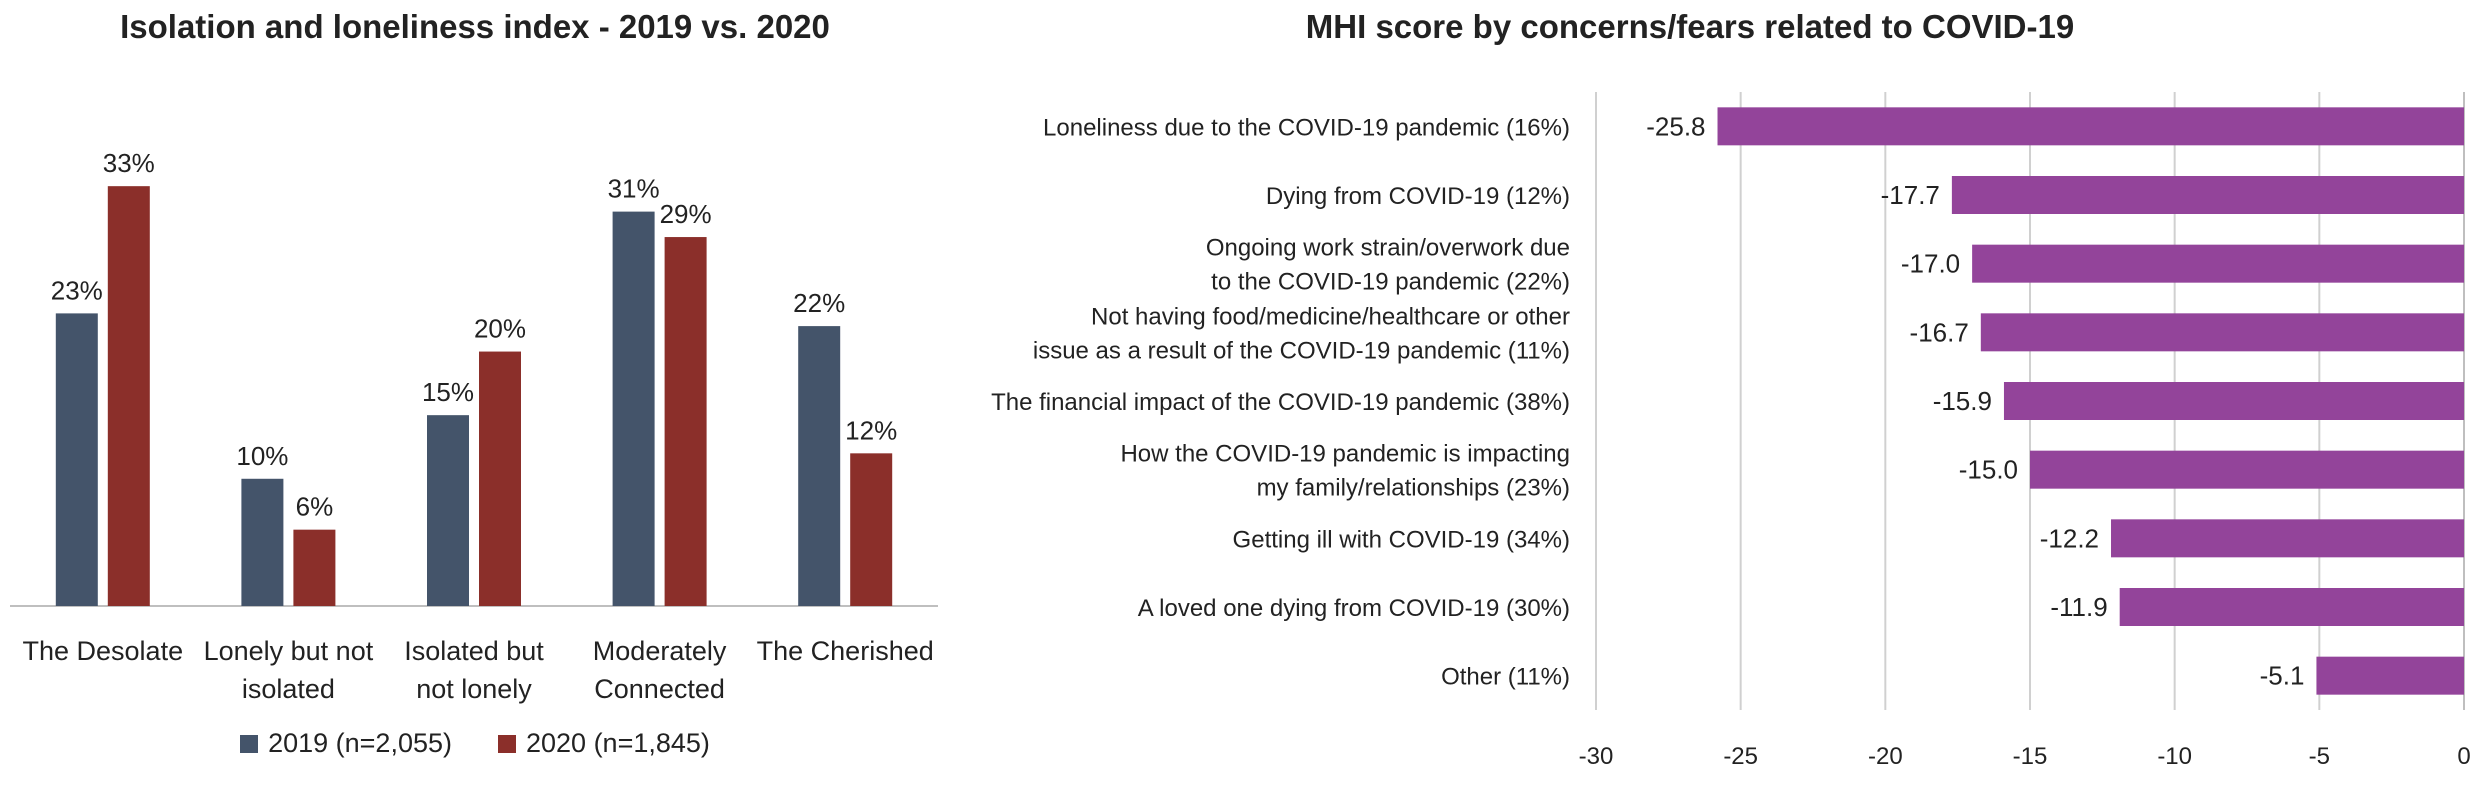  What do you see at coordinates (507, 743) in the screenshot?
I see `legend-swatch-2020` at bounding box center [507, 743].